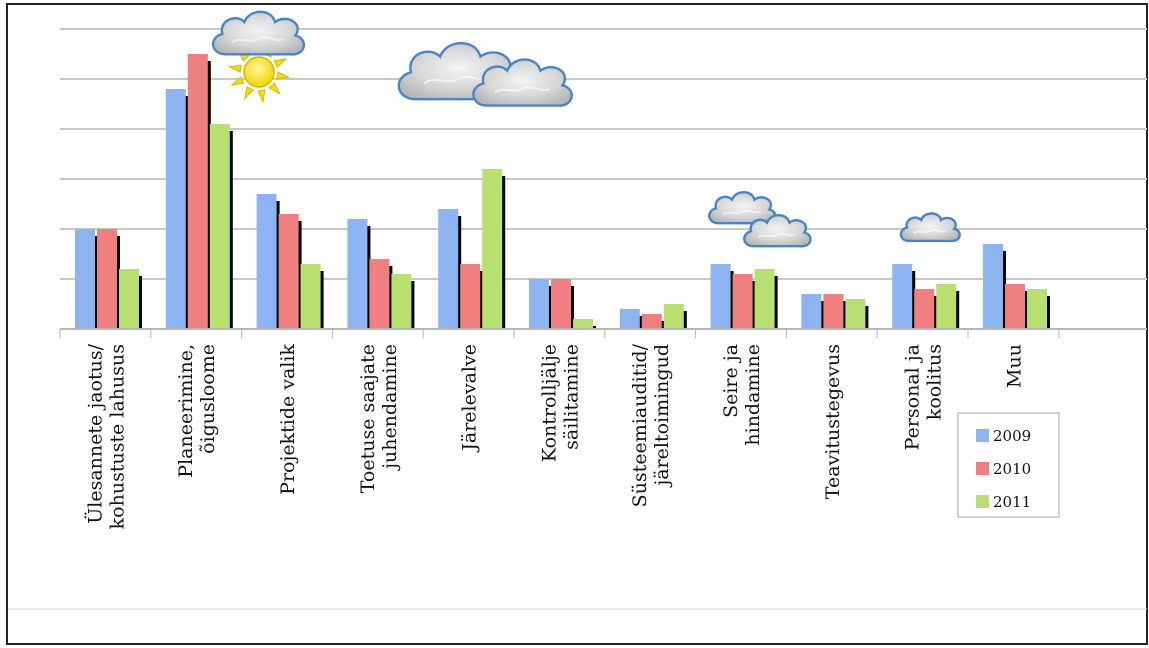 This screenshot has width=1149, height=648. I want to click on category-label-line: kohustuste lahusus, so click(117, 436).